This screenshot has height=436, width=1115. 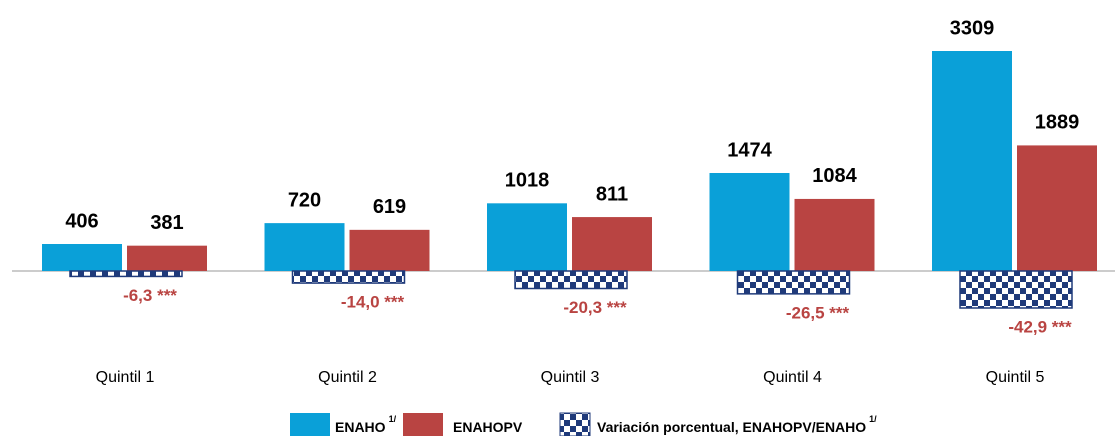 I want to click on value-label: 381, so click(x=166, y=223).